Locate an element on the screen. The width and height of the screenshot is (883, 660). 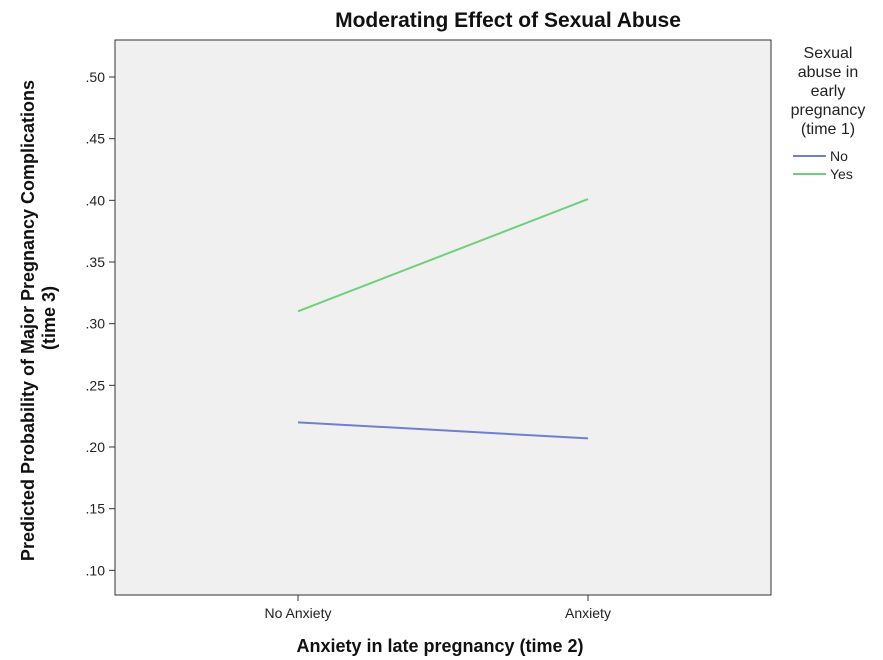
legend-title-line: abuse in is located at coordinates (828, 72).